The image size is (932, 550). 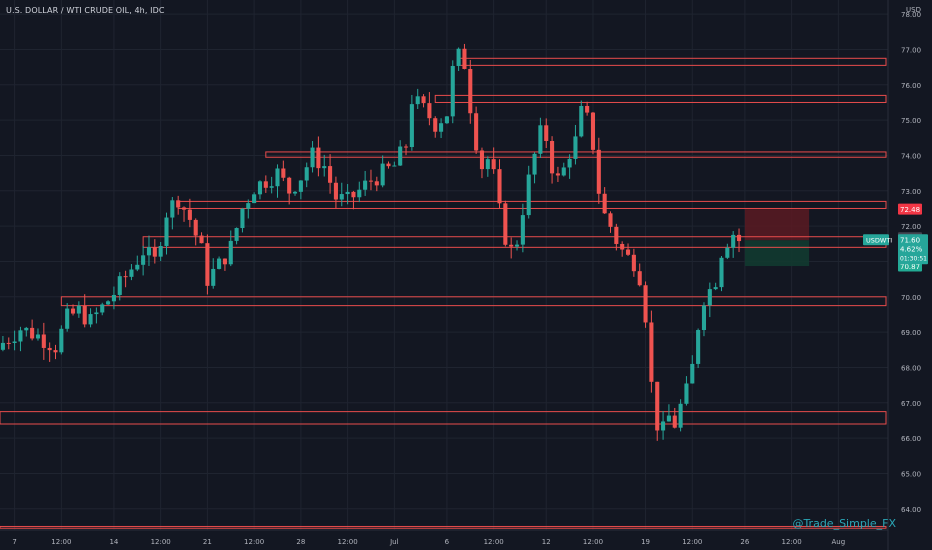 I want to click on watermark: @Trade_Simple_FX, so click(x=844, y=523).